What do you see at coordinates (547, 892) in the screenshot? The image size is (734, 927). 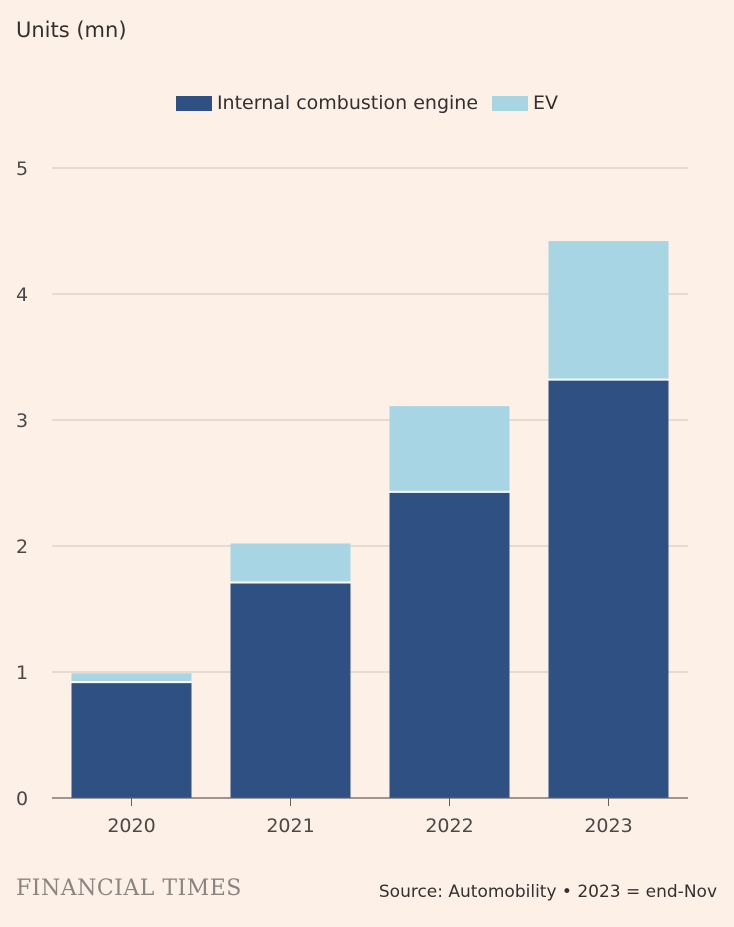 I see `source-note: Source: Automobility • 2023 = end-Nov` at bounding box center [547, 892].